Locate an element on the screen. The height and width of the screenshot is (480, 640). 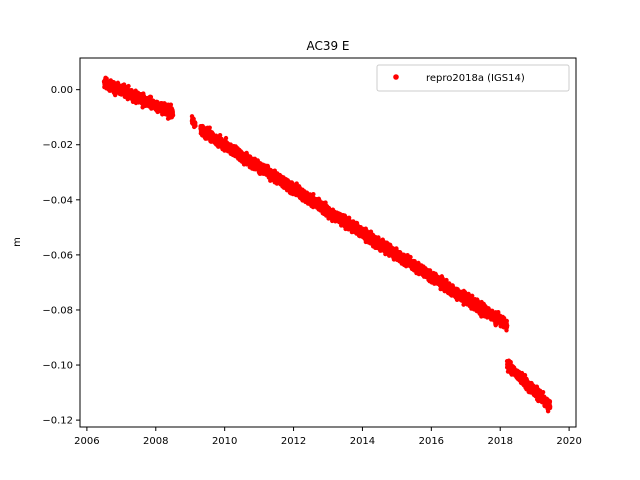
x-tick-label: 2014 is located at coordinates (362, 441).